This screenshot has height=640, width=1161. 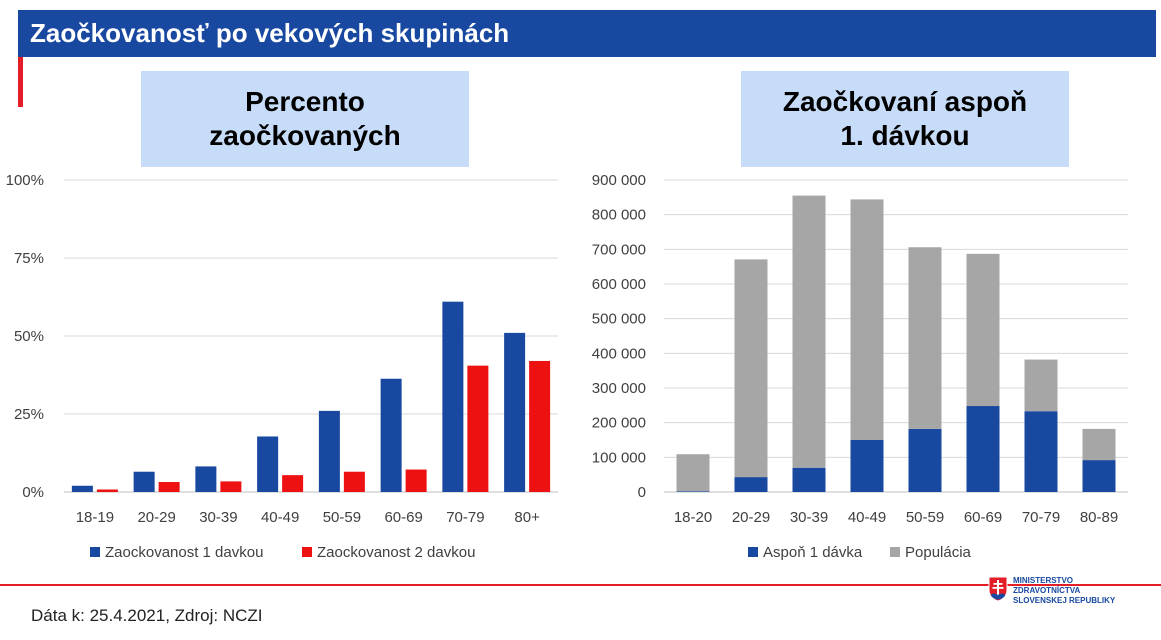 I want to click on right-x-tick-label: 50-59, so click(x=925, y=517).